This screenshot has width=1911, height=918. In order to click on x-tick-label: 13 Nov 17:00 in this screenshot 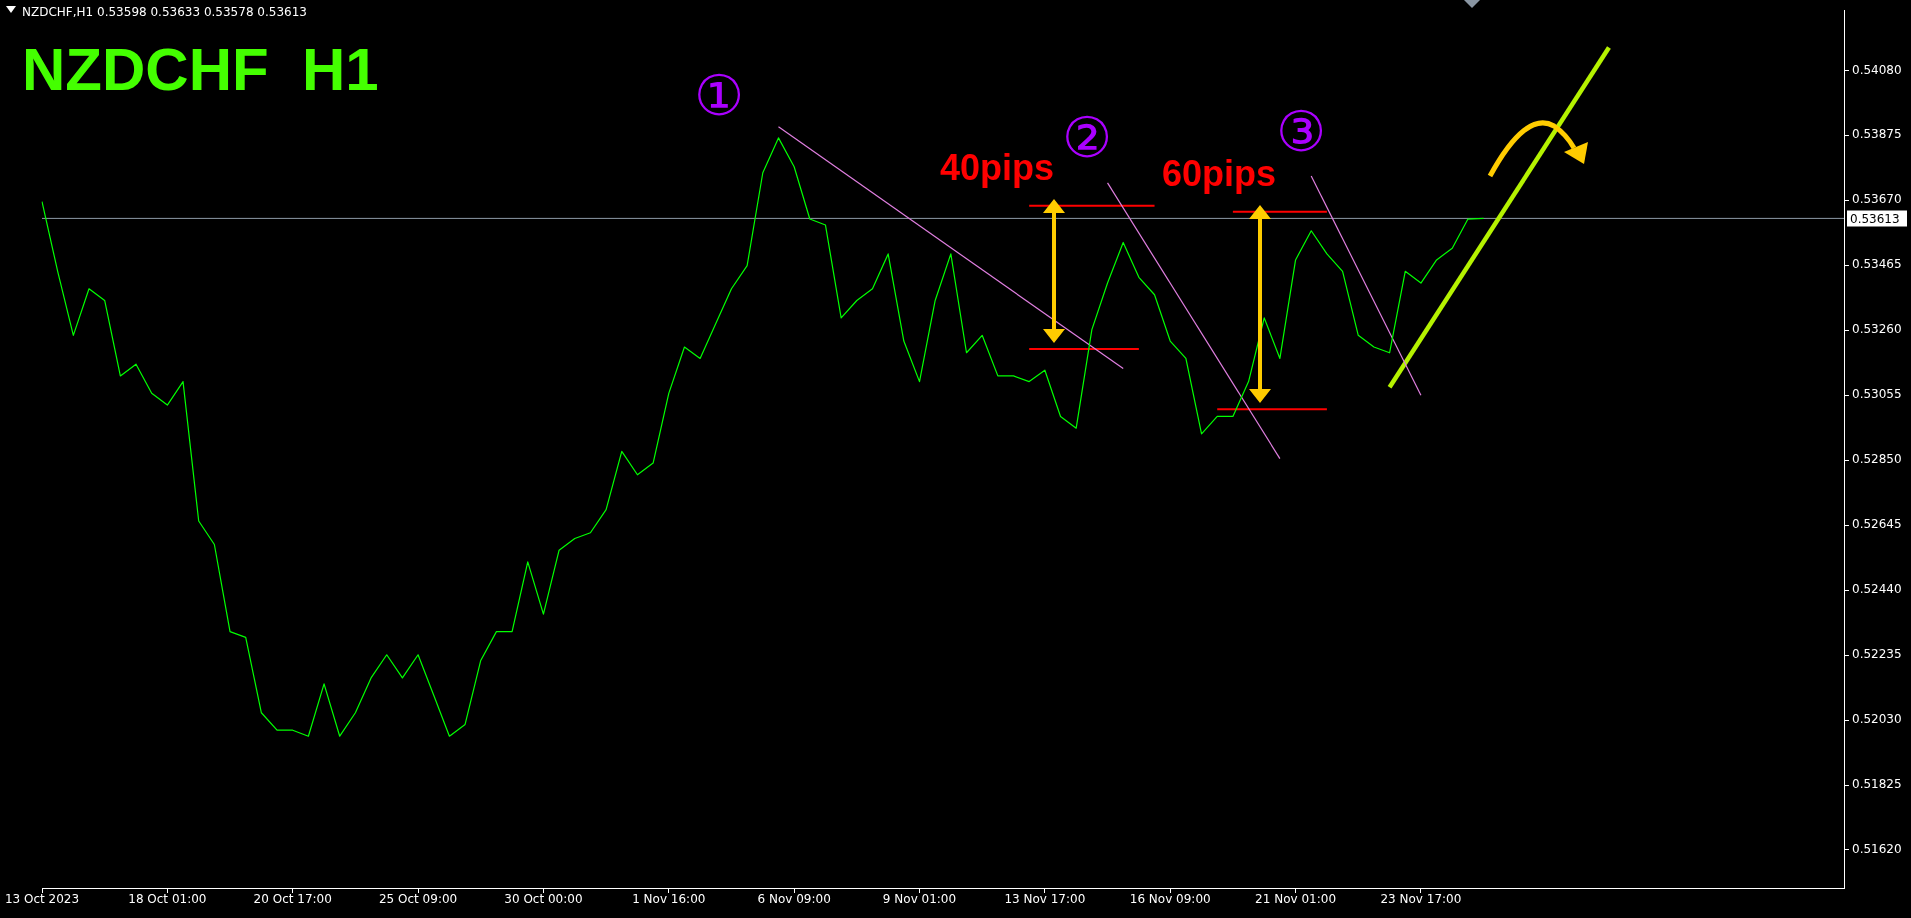, I will do `click(1045, 899)`.